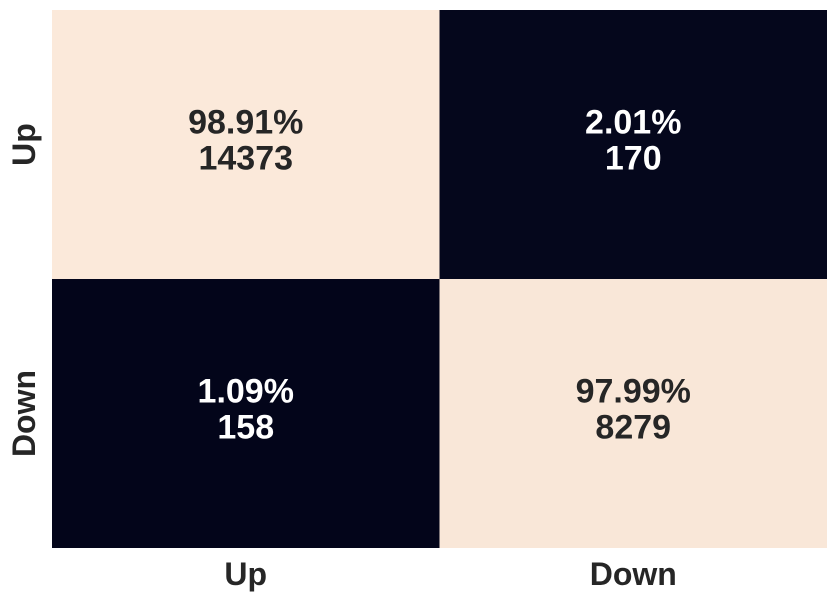 This screenshot has width=837, height=601. Describe the element at coordinates (245, 574) in the screenshot. I see `x-tick-label-0: Up` at that location.